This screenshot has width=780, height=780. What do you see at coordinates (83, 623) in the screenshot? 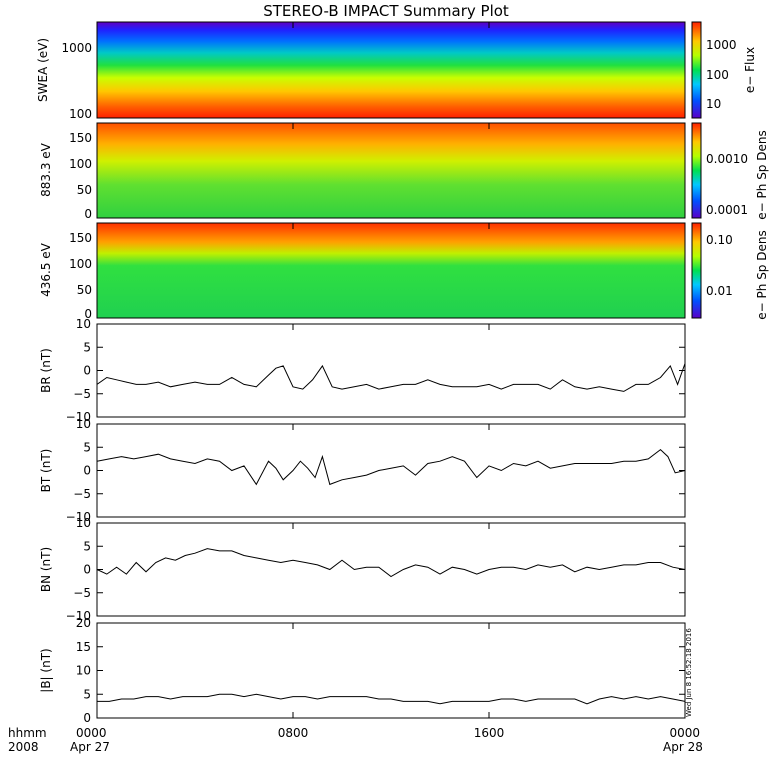
I see `bmag-tick-label: 20` at bounding box center [83, 623].